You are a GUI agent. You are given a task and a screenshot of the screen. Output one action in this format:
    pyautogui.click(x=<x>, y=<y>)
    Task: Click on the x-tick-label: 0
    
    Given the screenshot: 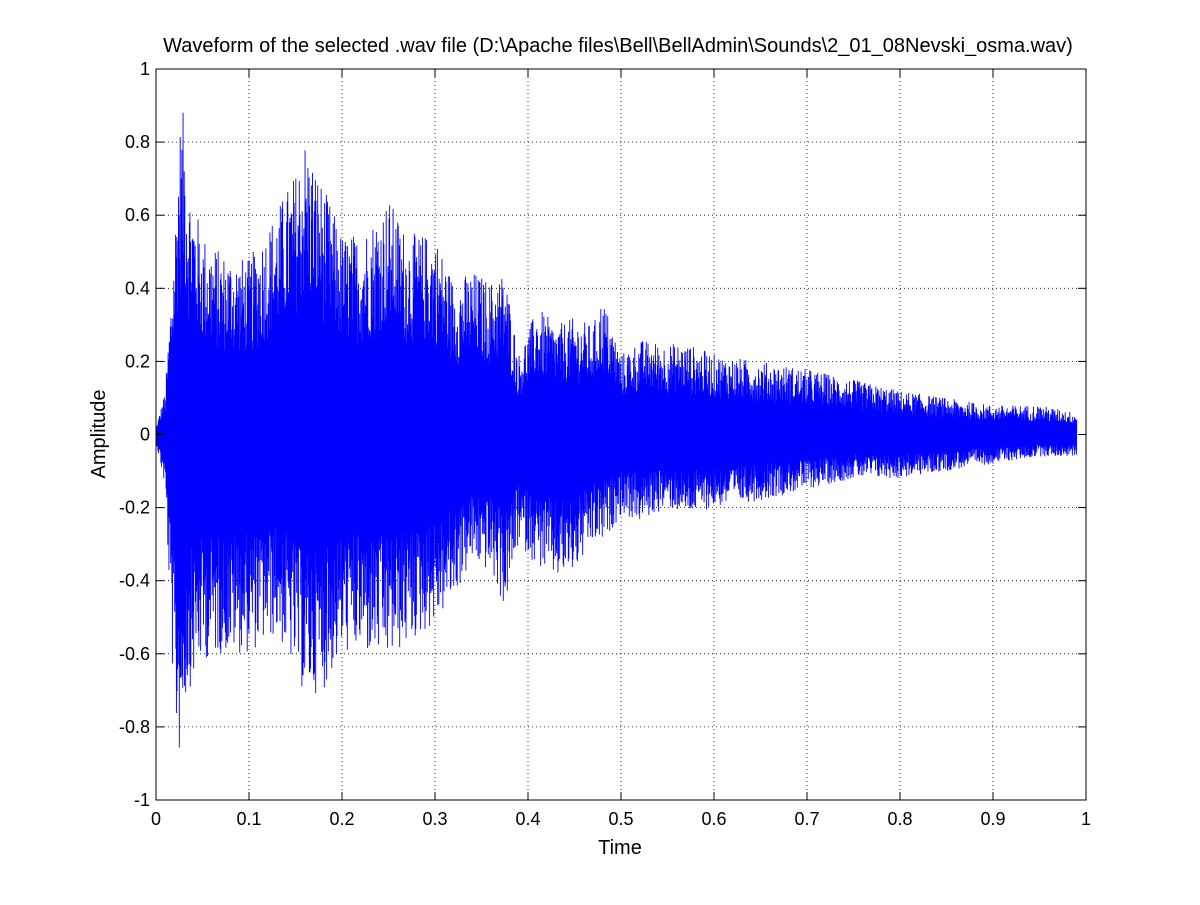 What is the action you would take?
    pyautogui.click(x=156, y=819)
    